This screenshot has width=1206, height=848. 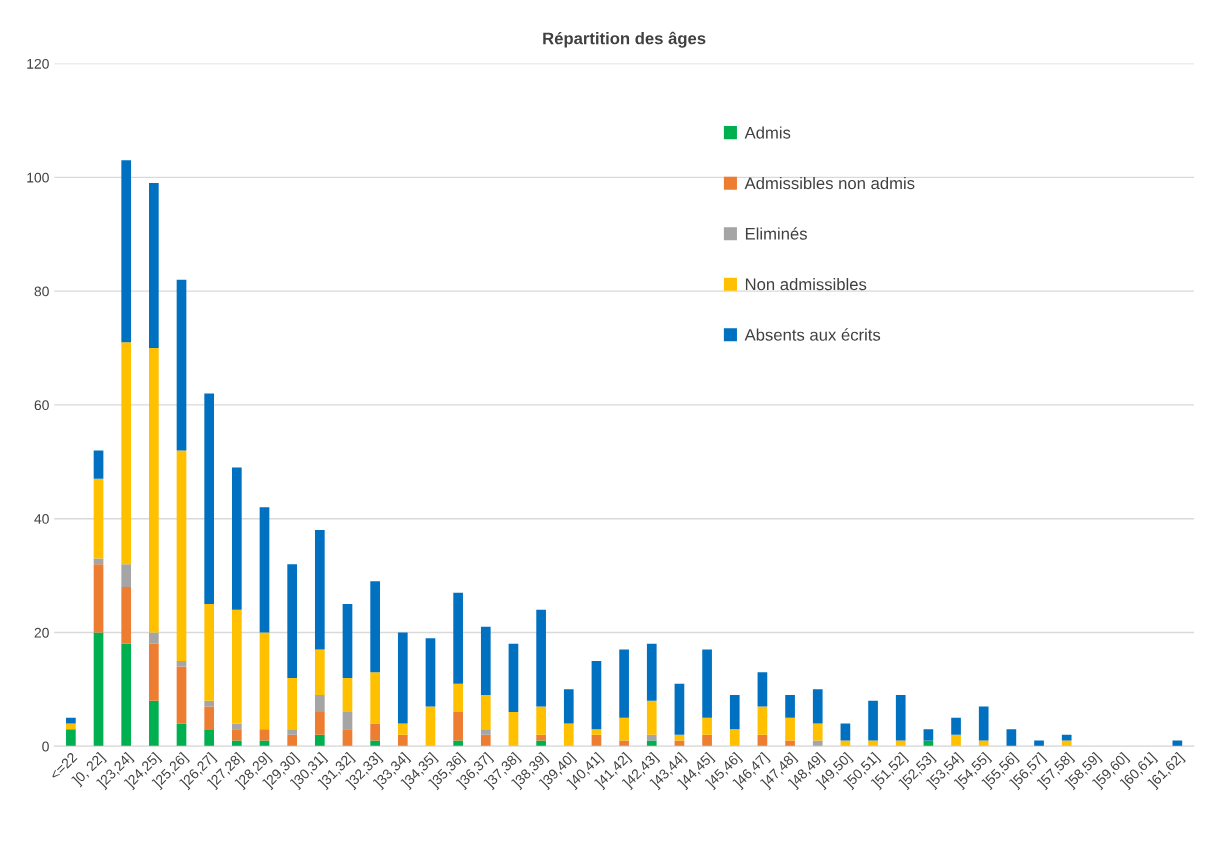 I want to click on chart-title: Répartition des âges, so click(x=624, y=39).